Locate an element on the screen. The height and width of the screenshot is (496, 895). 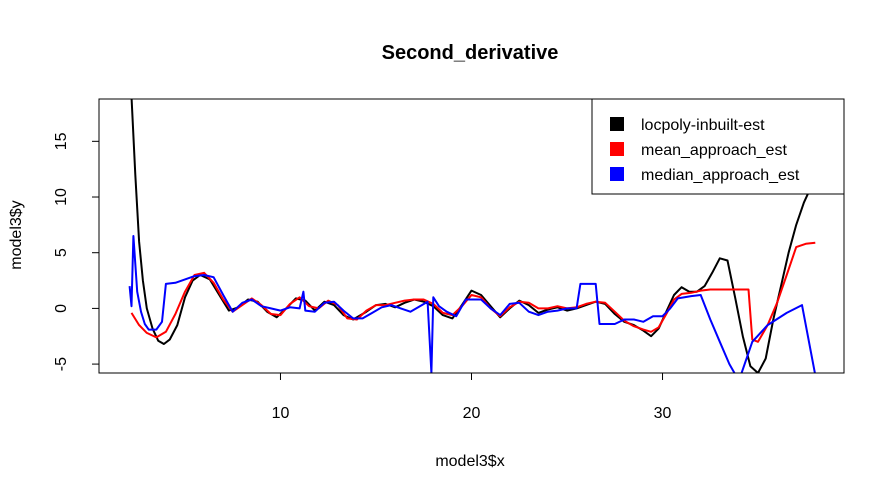
y-tick-label: 15 is located at coordinates (61, 141).